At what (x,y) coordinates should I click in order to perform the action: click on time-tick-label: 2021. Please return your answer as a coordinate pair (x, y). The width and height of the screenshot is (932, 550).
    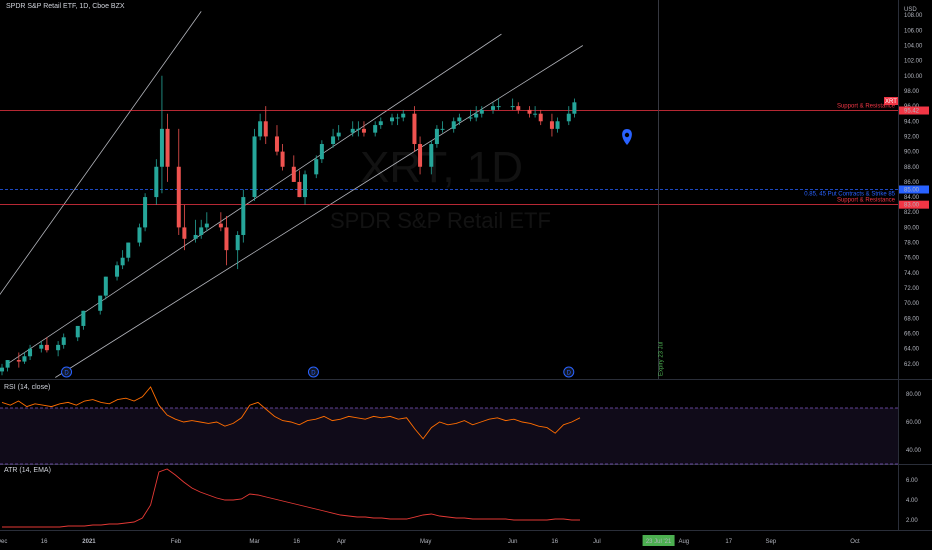
    Looking at the image, I should click on (89, 542).